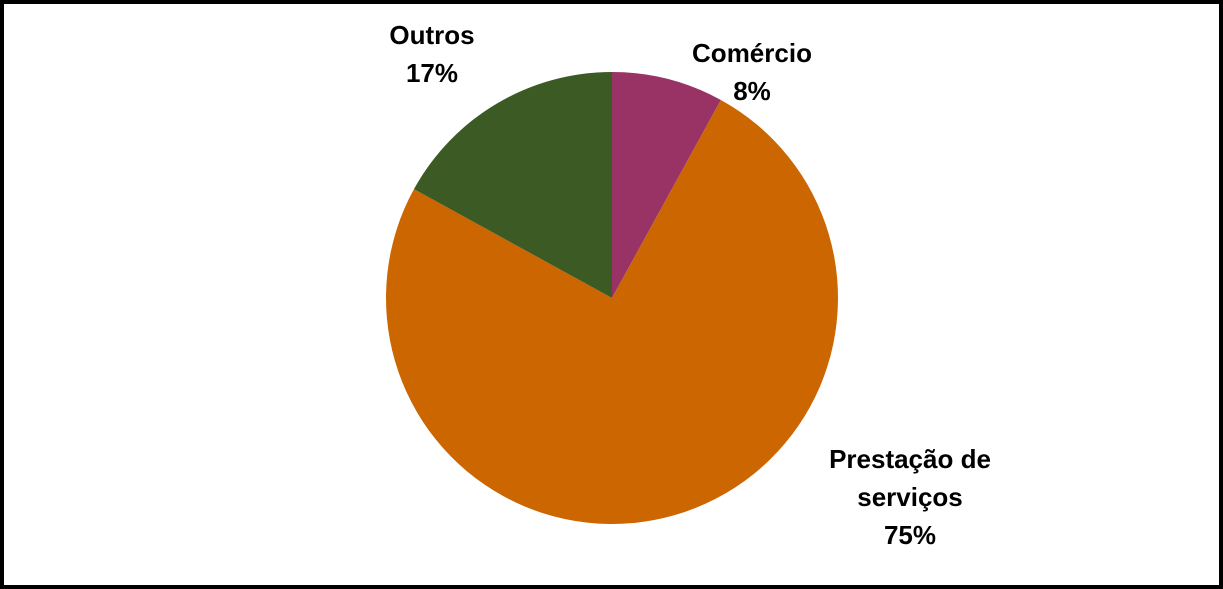 The image size is (1223, 589). I want to click on value-label: 8%, so click(752, 91).